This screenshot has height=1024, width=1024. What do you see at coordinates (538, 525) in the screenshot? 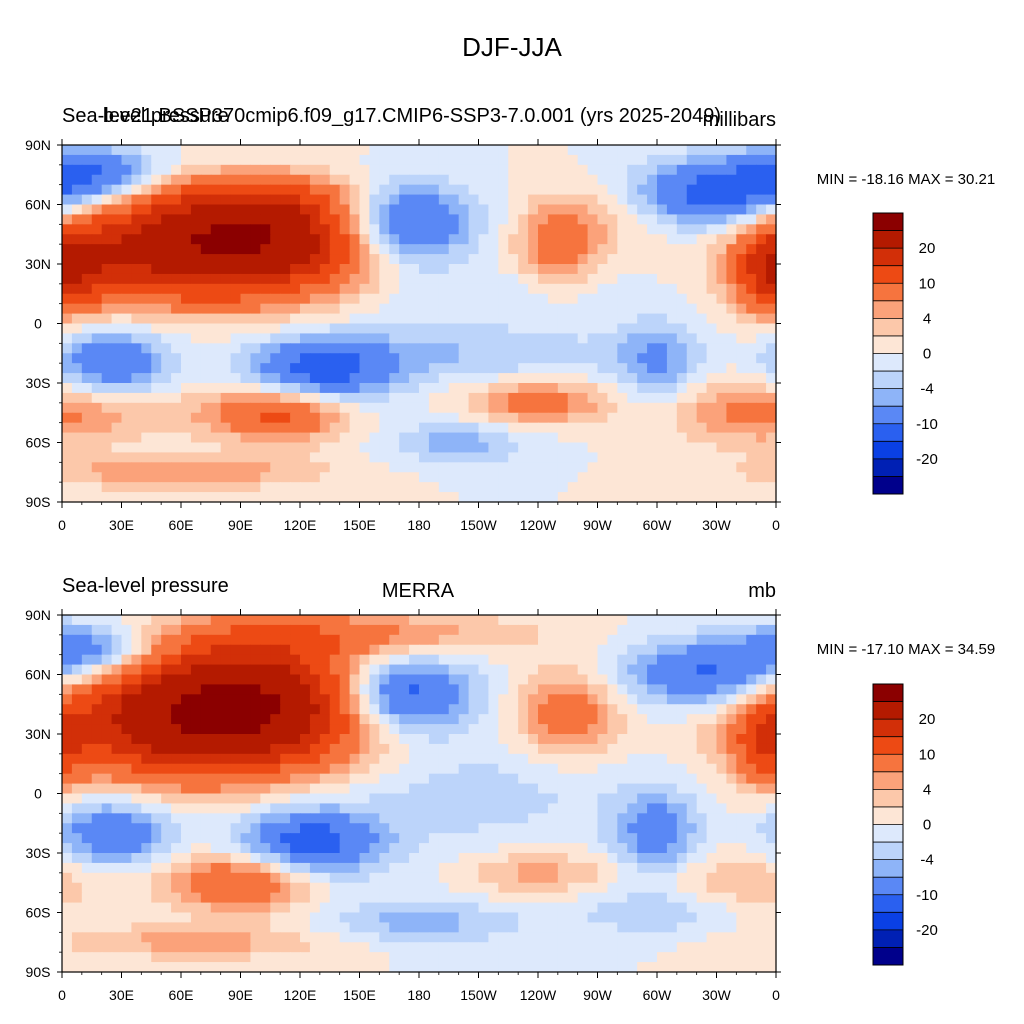
I see `lon-tick-label: 120W` at bounding box center [538, 525].